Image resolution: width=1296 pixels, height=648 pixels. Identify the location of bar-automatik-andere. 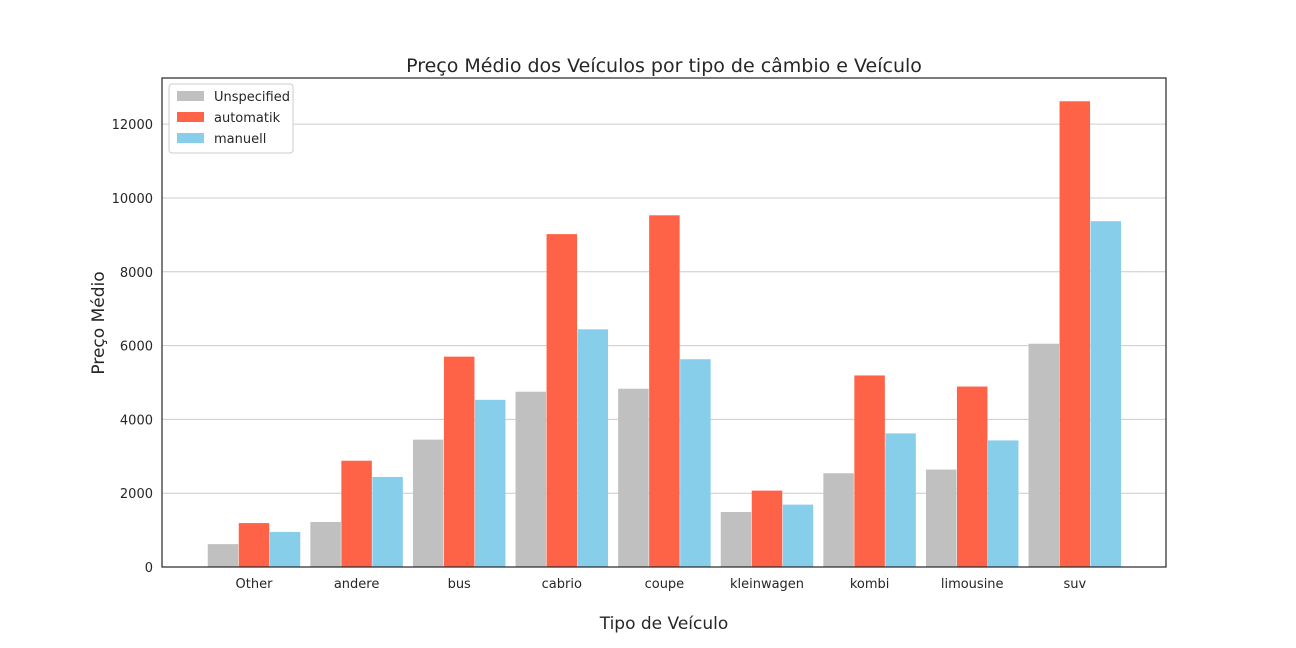
(356, 513).